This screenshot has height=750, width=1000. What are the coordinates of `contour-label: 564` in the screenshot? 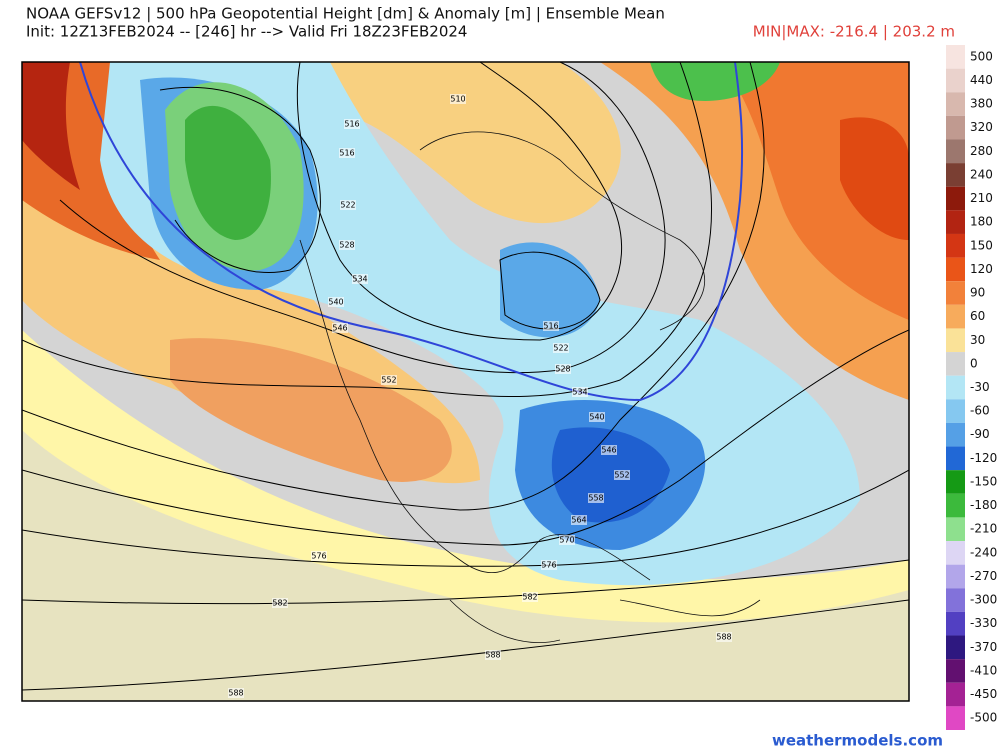 It's located at (578, 520).